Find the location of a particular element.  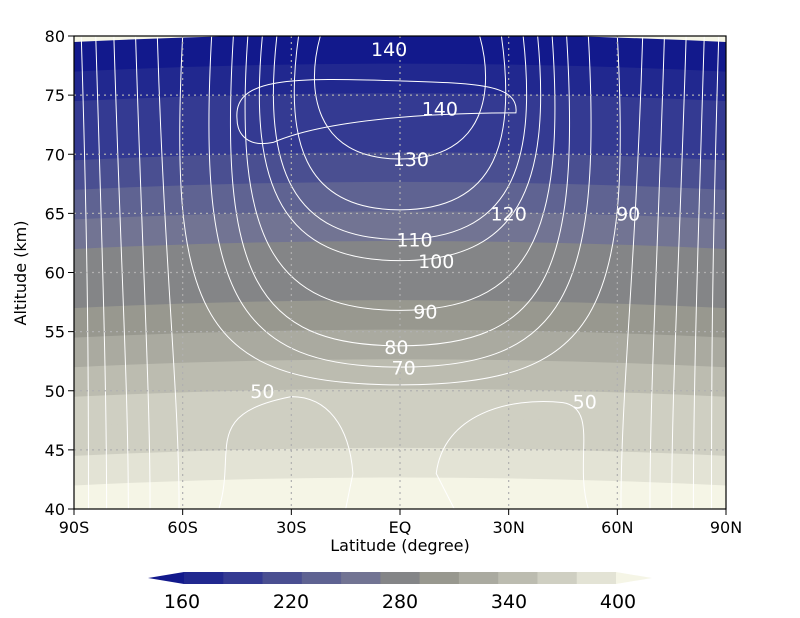

x-axis-title: Latitude (degree) is located at coordinates (400, 545).